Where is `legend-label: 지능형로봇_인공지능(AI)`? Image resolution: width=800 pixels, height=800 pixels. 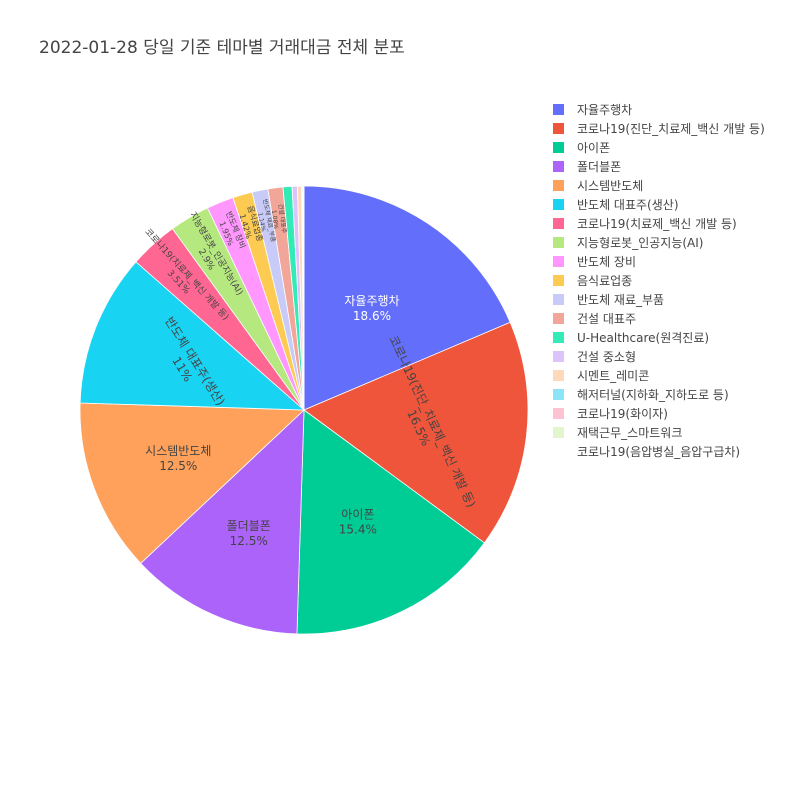 legend-label: 지능형로봇_인공지능(AI) is located at coordinates (640, 243).